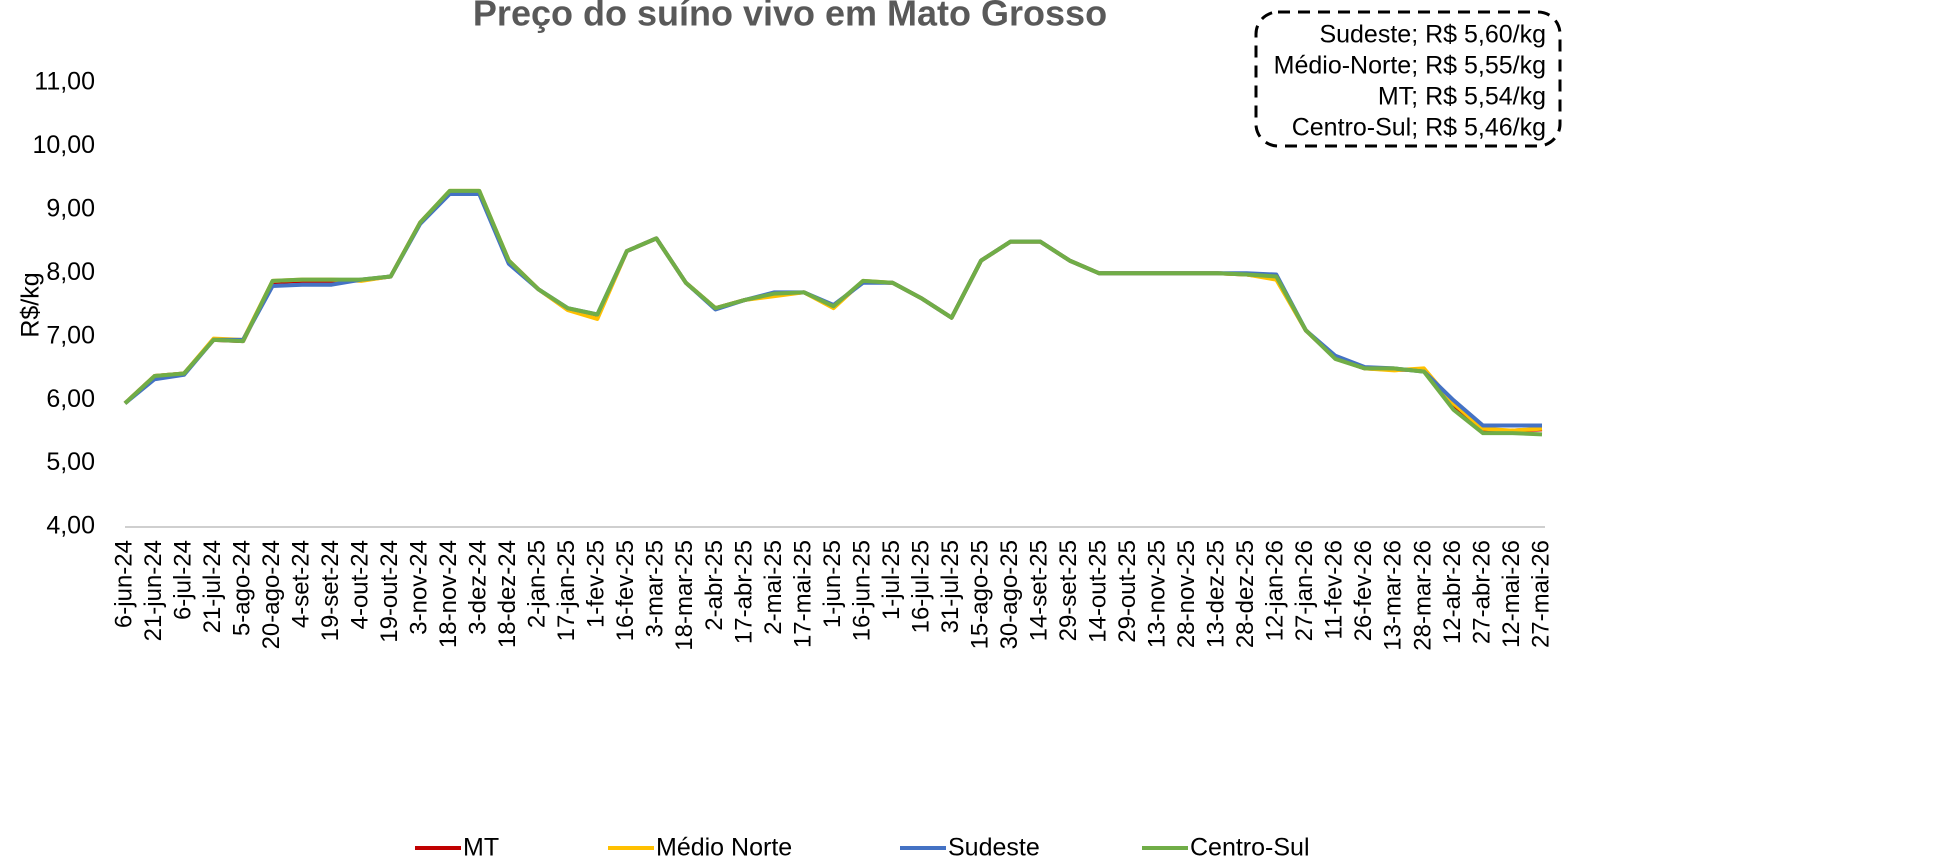  What do you see at coordinates (1127, 591) in the screenshot?
I see `x-tick-label: 29-out-25` at bounding box center [1127, 591].